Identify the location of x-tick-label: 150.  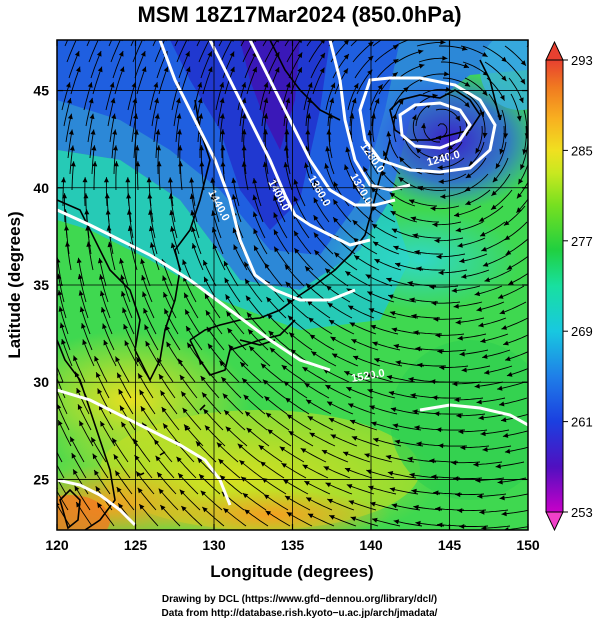
(528, 545).